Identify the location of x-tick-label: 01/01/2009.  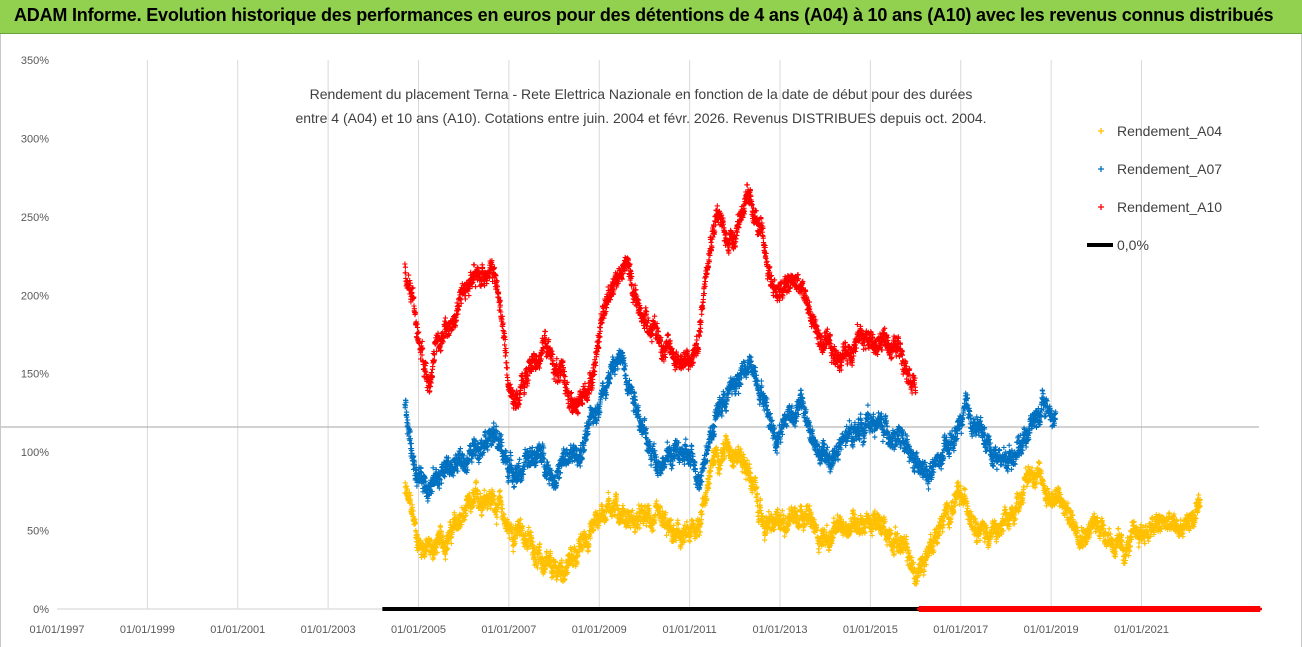
(599, 630).